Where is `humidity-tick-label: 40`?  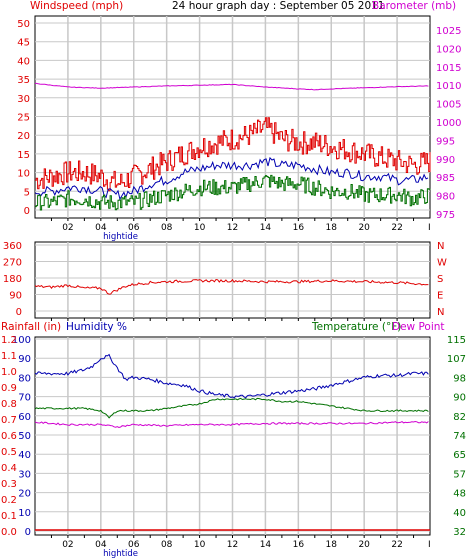 humidity-tick-label: 40 is located at coordinates (24, 455).